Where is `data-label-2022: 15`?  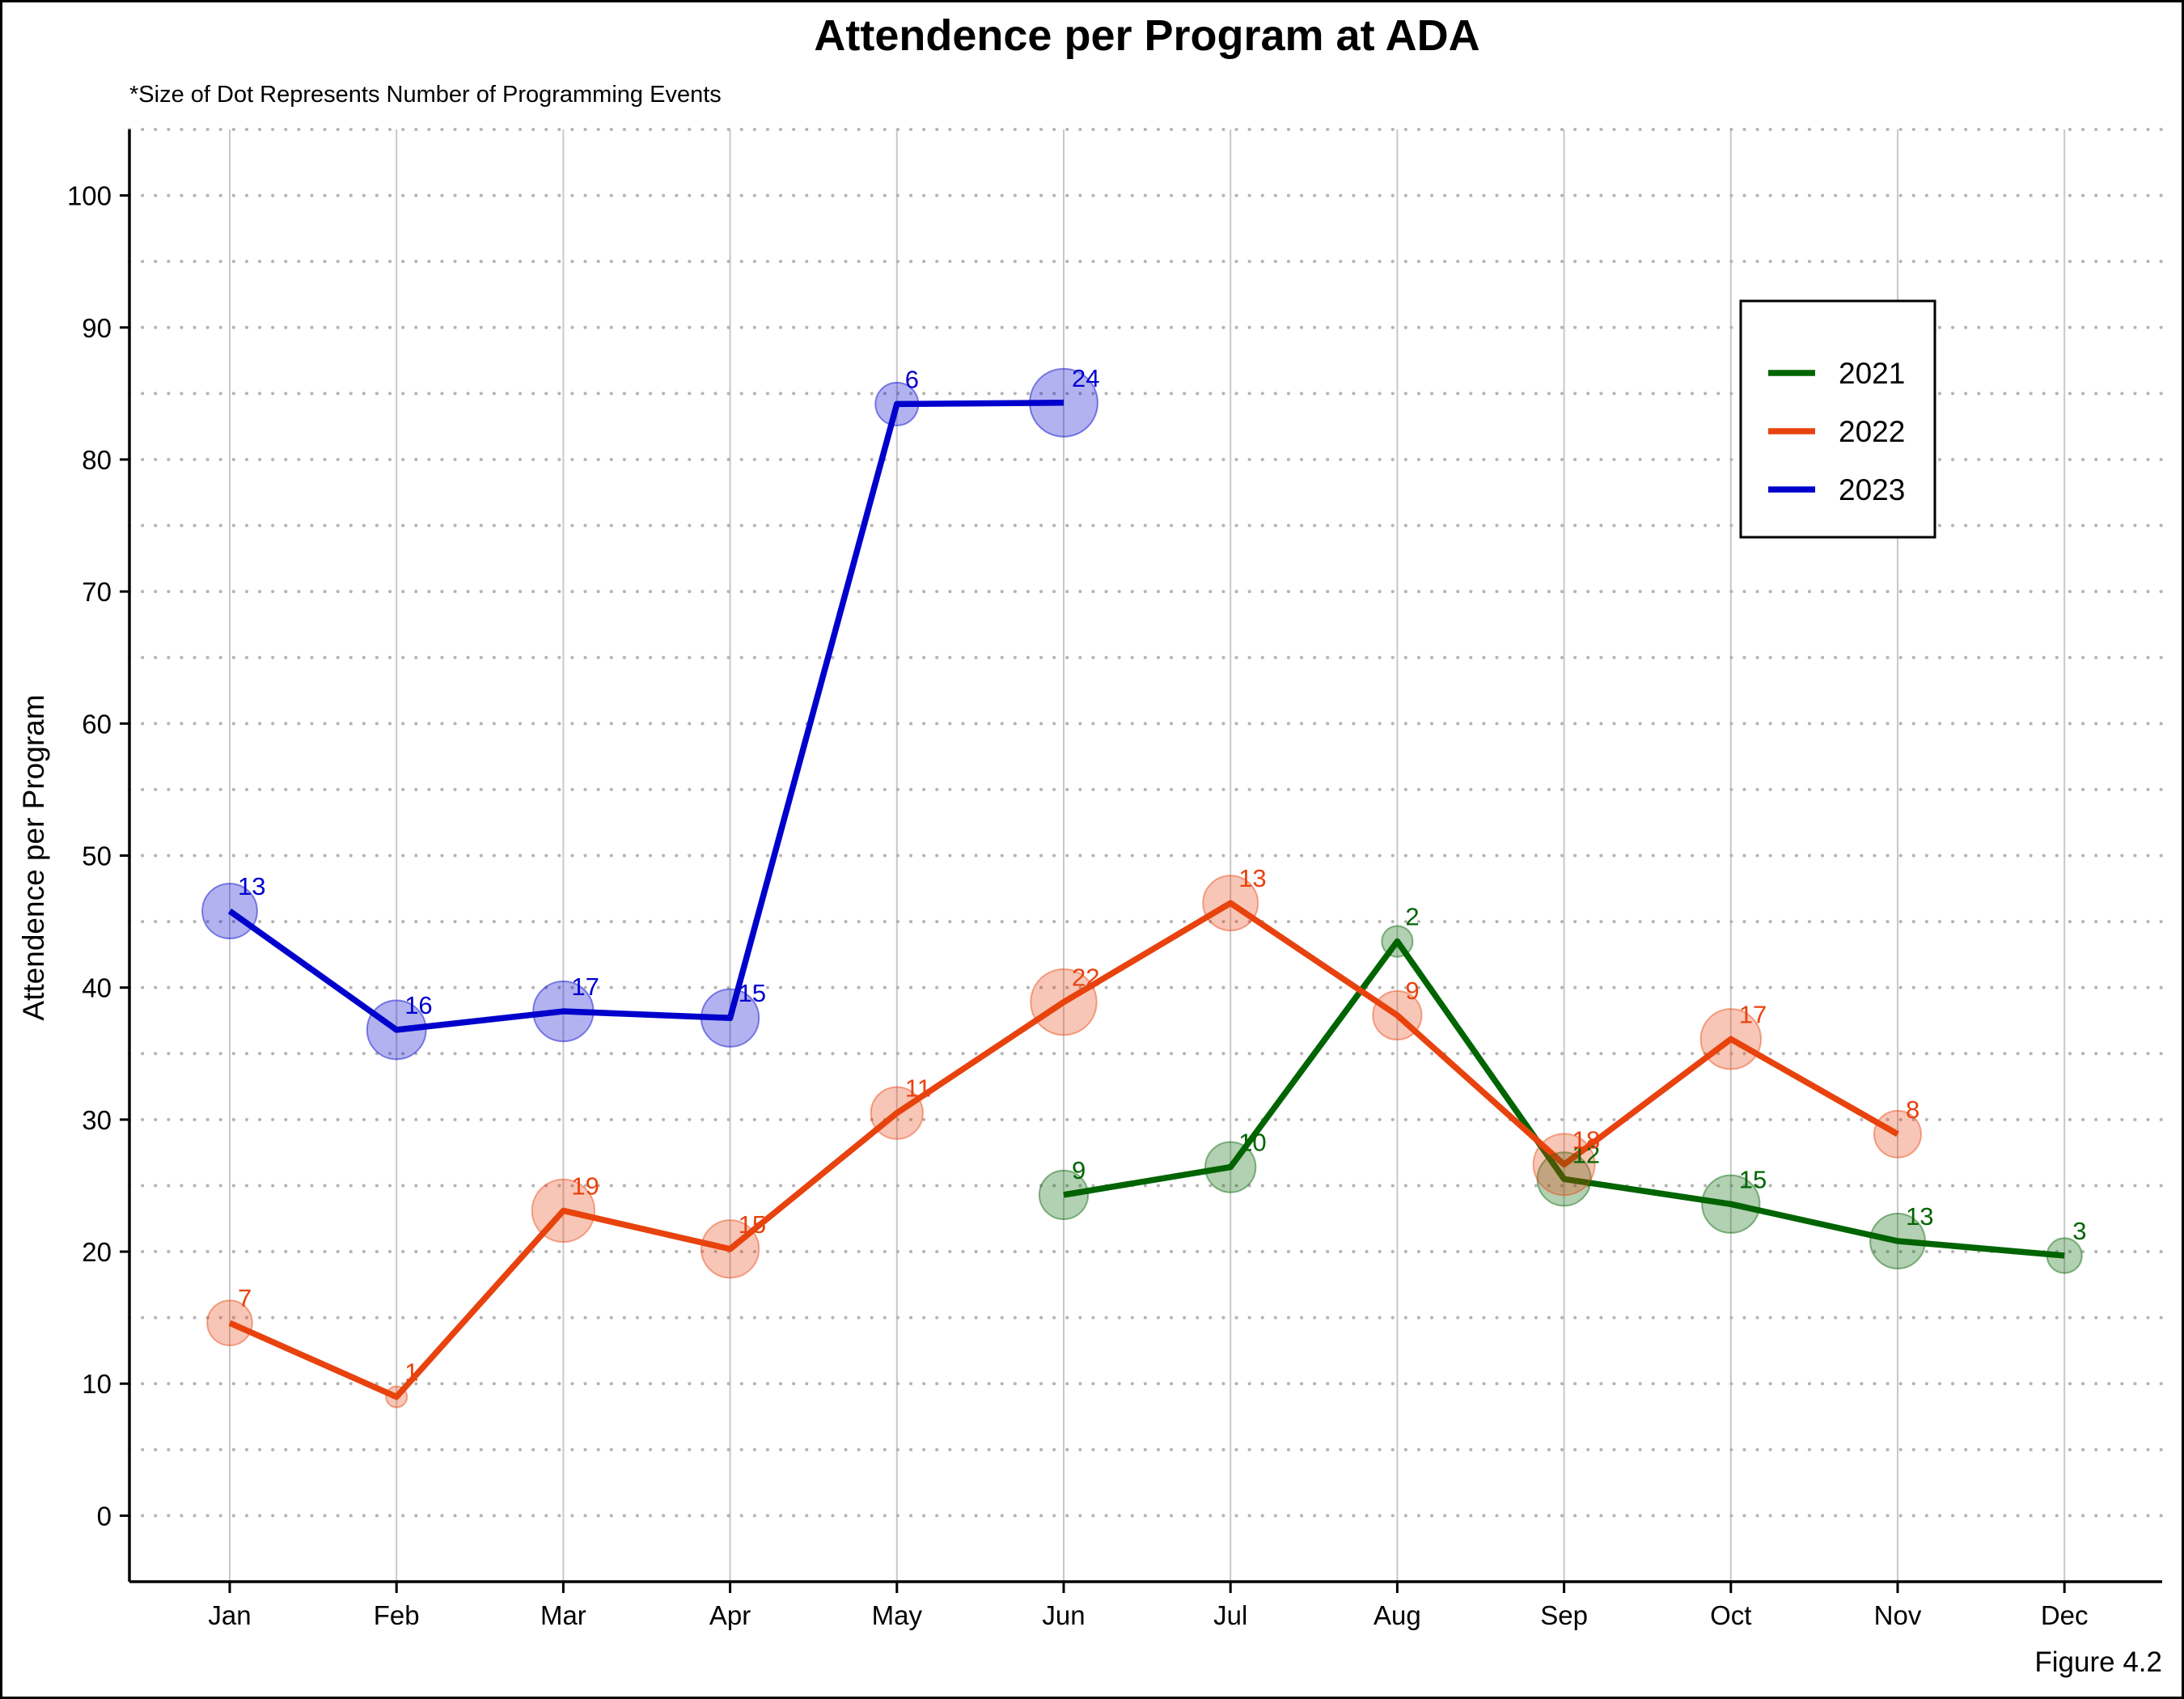
data-label-2022: 15 is located at coordinates (752, 1224).